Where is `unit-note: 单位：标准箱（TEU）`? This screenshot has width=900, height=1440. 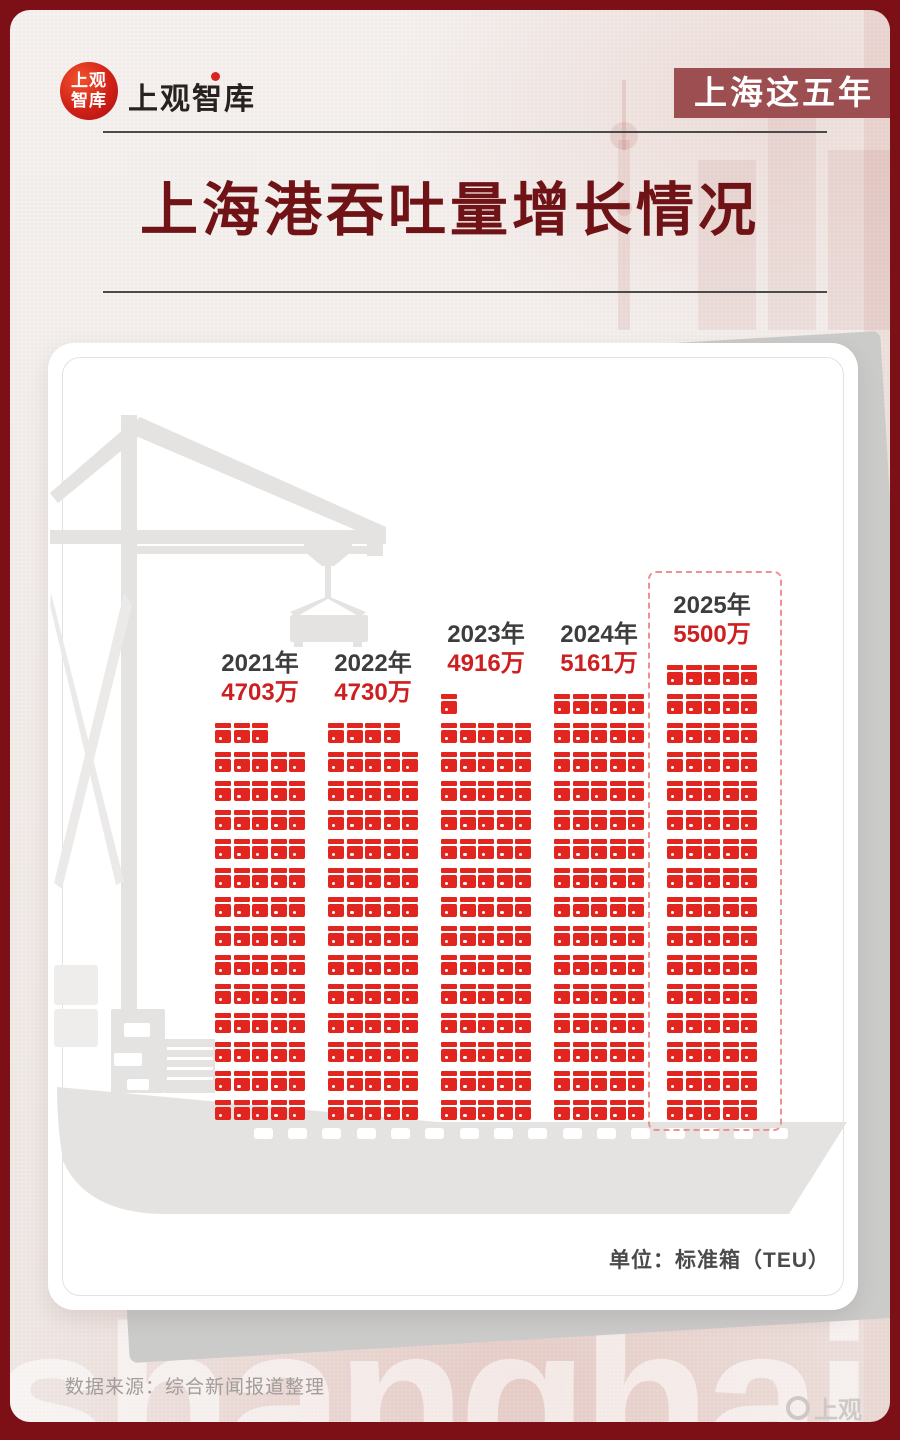 unit-note: 单位：标准箱（TEU） is located at coordinates (719, 1260).